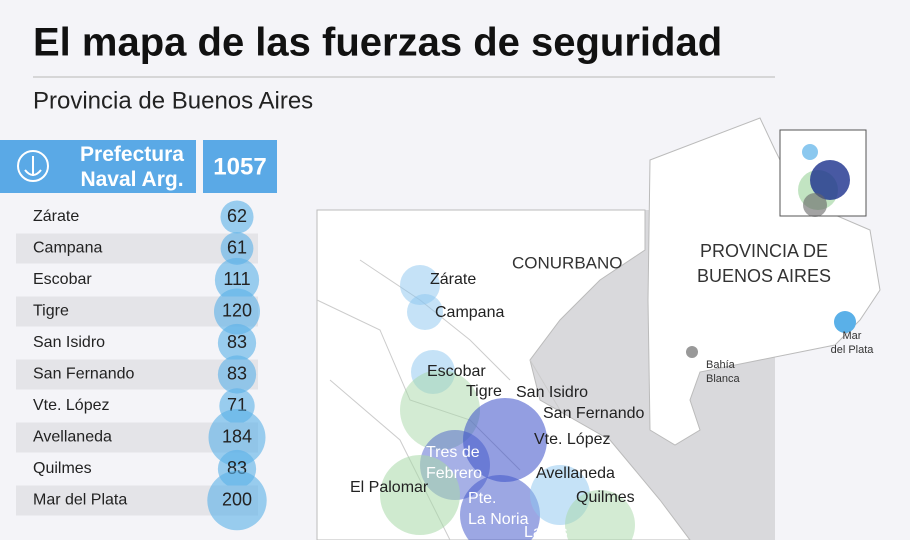 This screenshot has height=540, width=910. What do you see at coordinates (567, 262) in the screenshot?
I see `region-label: CONURBANO` at bounding box center [567, 262].